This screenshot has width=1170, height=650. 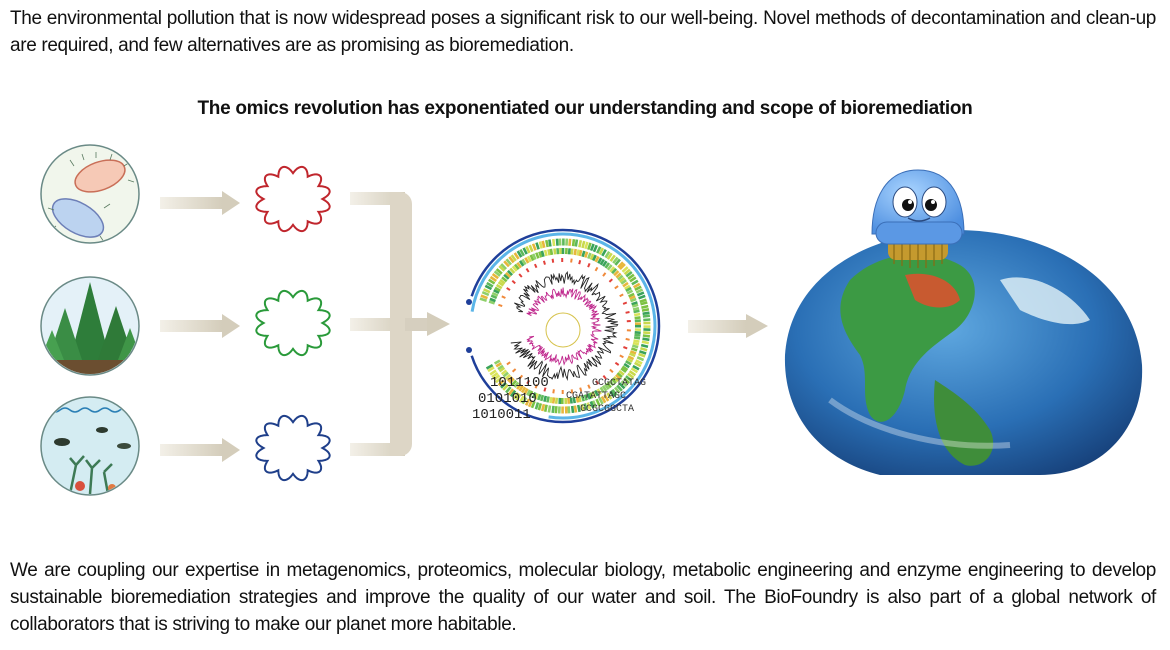 I want to click on sequence-text: GCGCTATAG CGATATTAGC GCGCGGCTA, so click(x=606, y=396).